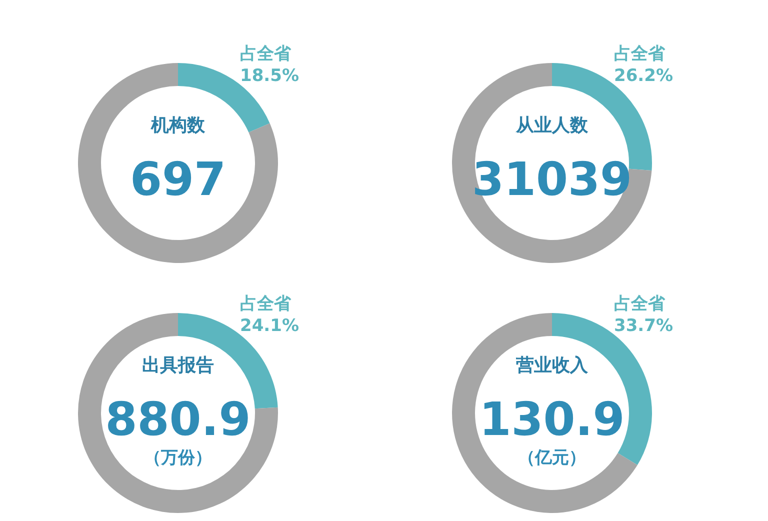  I want to click on text: 营业收入, so click(552, 365).